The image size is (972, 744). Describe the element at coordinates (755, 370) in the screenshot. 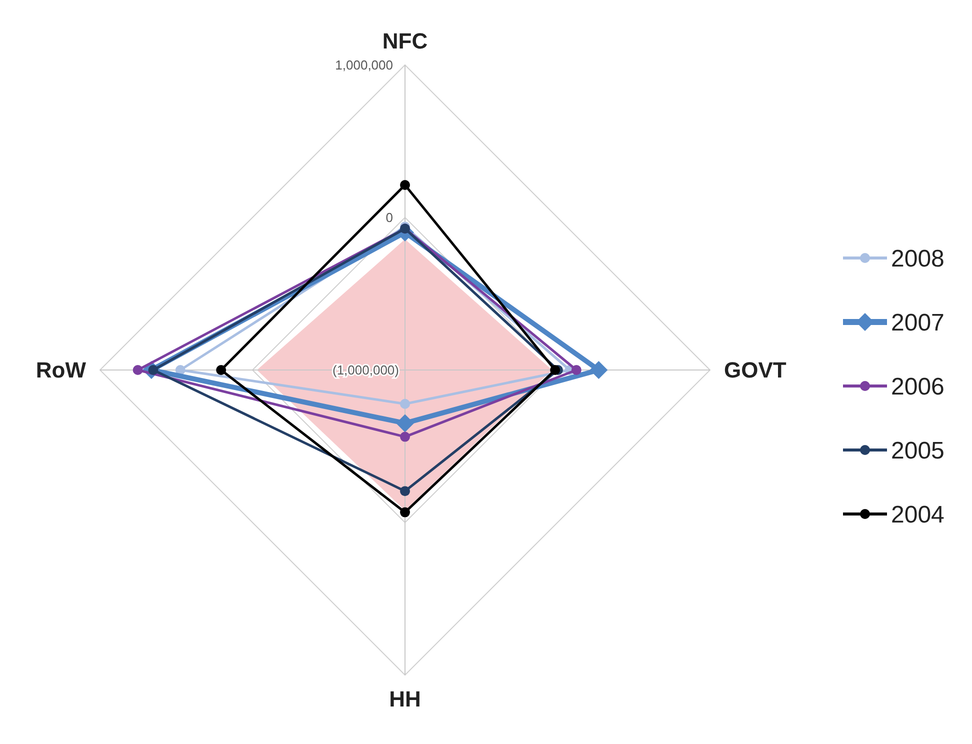

I see `spoke-label: GOVT` at that location.